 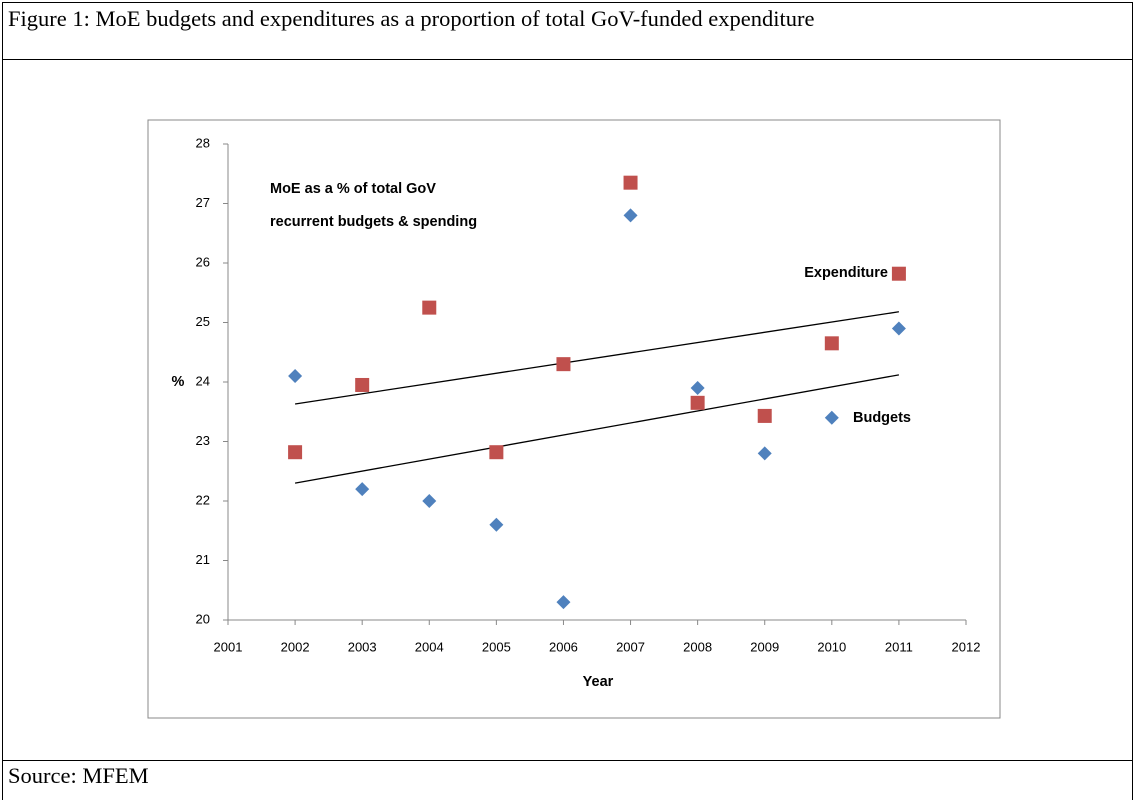 I want to click on x-axis-label: Year, so click(x=598, y=682).